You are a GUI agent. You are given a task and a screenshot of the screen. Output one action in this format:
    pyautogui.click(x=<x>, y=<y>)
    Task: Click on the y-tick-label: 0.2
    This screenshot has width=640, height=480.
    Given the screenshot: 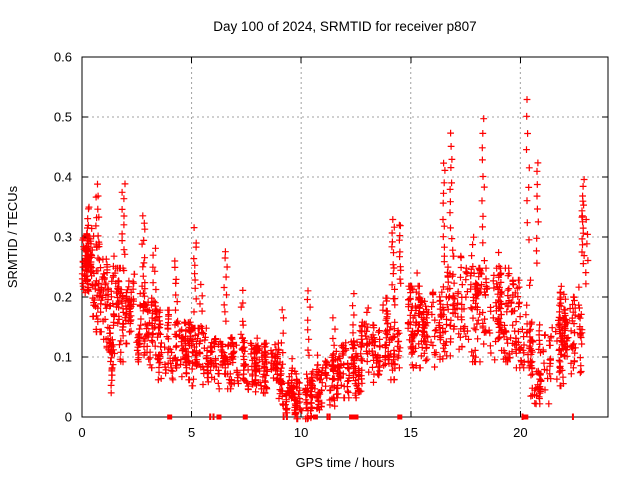 What is the action you would take?
    pyautogui.click(x=63, y=297)
    